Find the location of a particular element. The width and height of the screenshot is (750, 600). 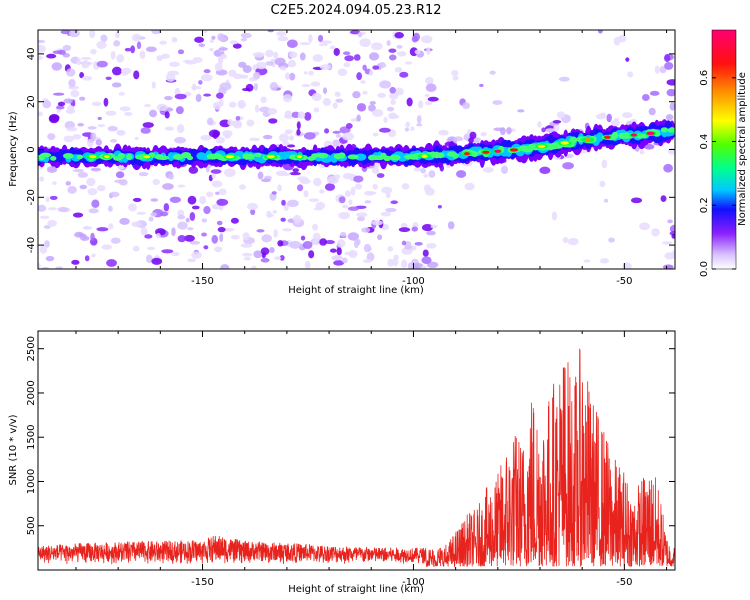

ridge-hotspot is located at coordinates (607, 137).